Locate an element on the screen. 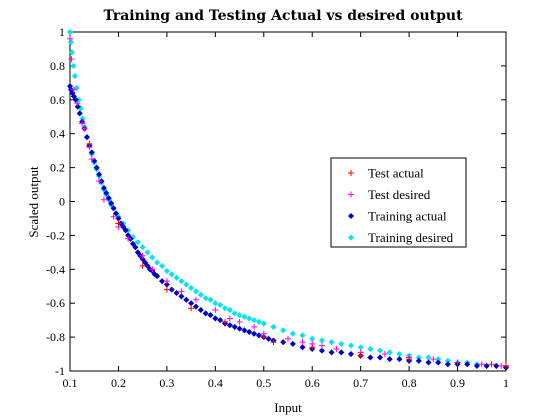 The image size is (560, 420). y-tick-label: -0.8 is located at coordinates (55, 337).